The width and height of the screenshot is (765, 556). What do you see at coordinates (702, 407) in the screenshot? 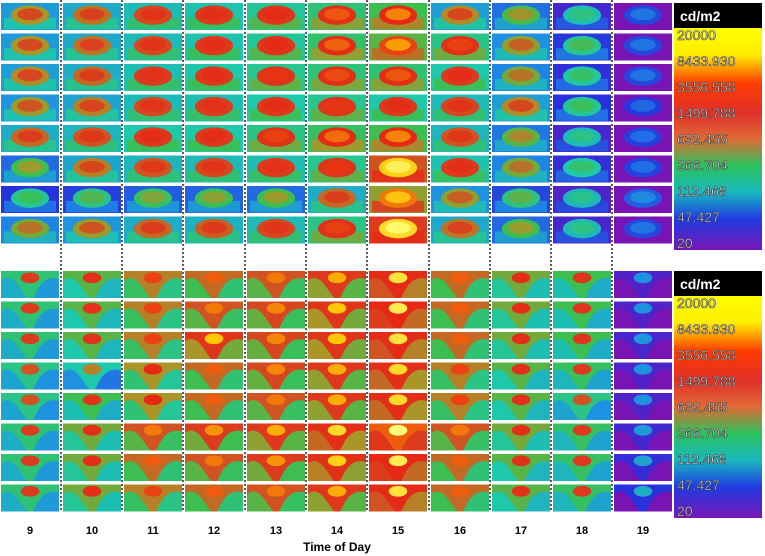
I see `legend-scale-label: 632.455` at bounding box center [702, 407].